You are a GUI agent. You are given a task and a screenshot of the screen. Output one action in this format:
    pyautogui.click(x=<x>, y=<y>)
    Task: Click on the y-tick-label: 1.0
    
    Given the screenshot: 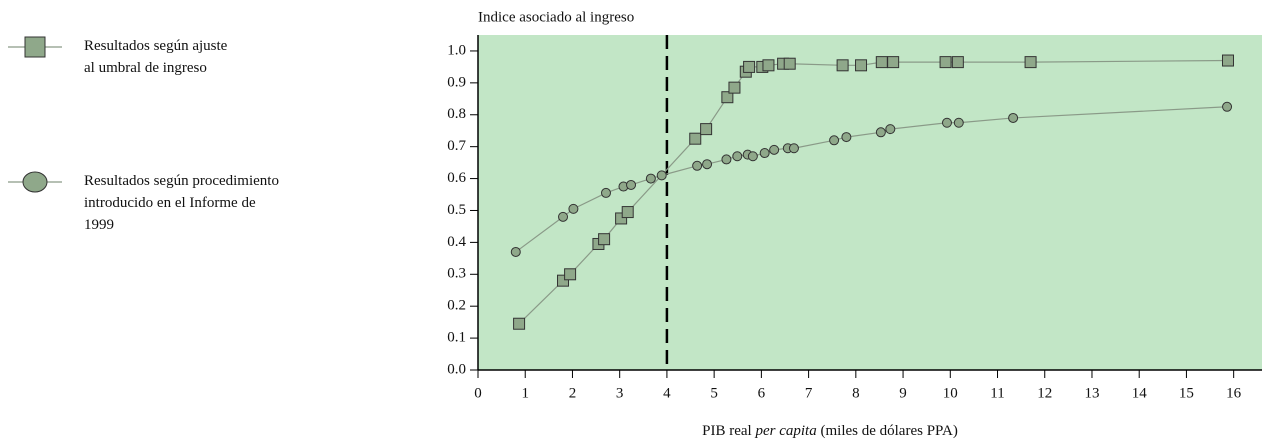 What is the action you would take?
    pyautogui.click(x=456, y=50)
    